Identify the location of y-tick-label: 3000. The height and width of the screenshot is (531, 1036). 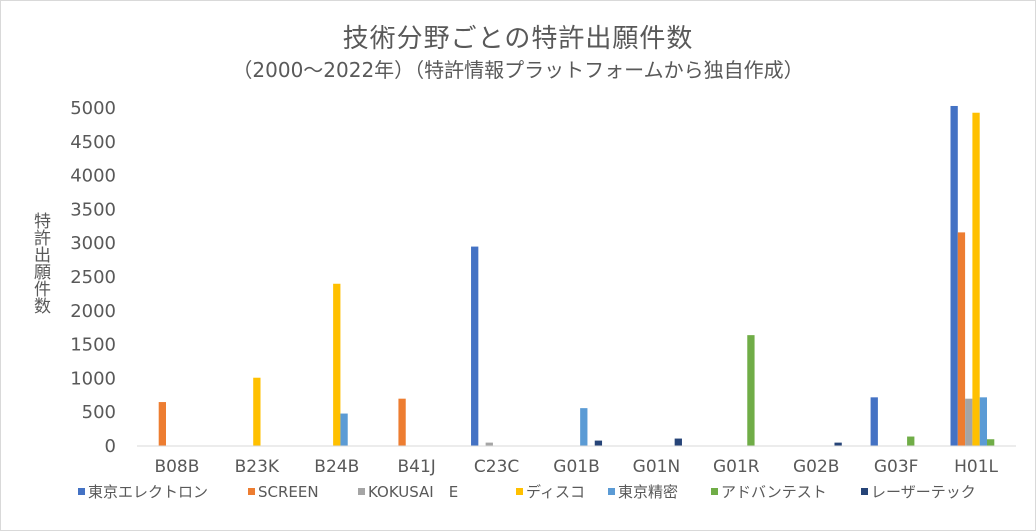
(93, 243).